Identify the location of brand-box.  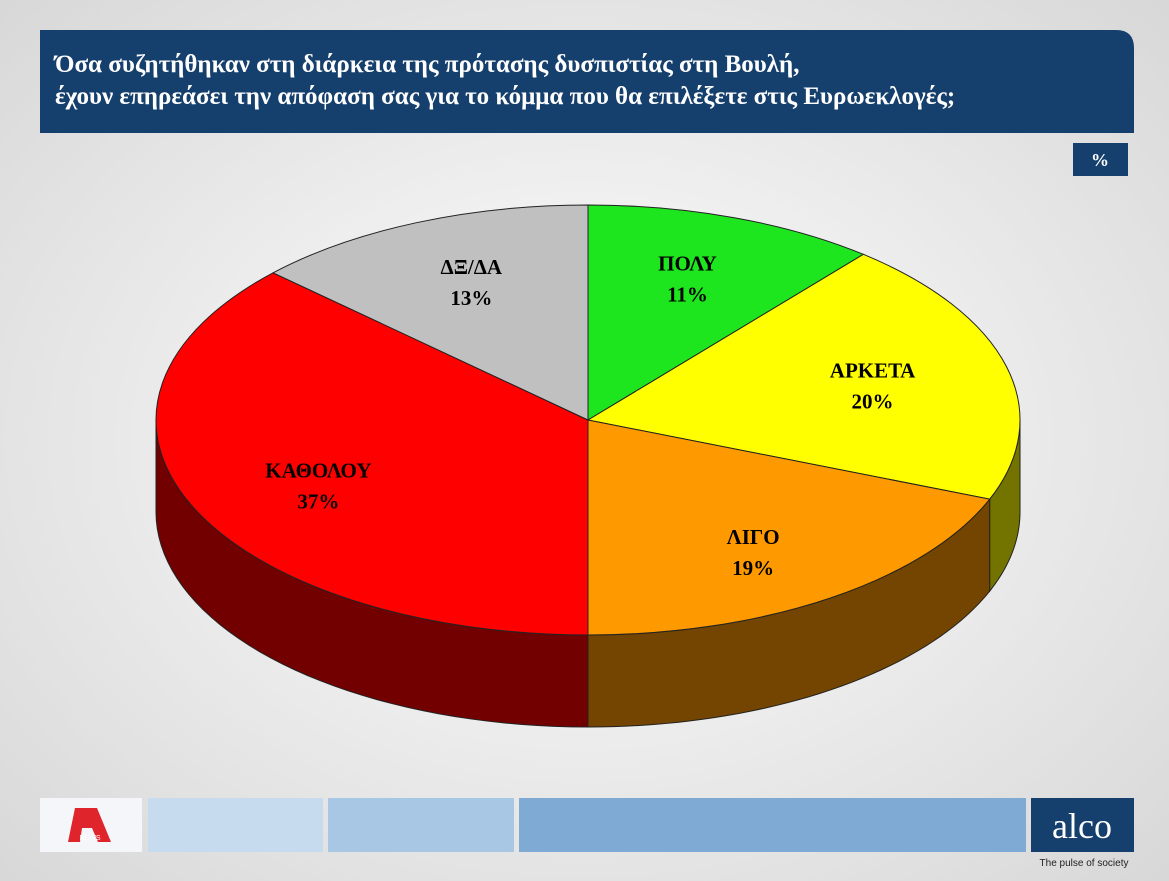
(1082, 825).